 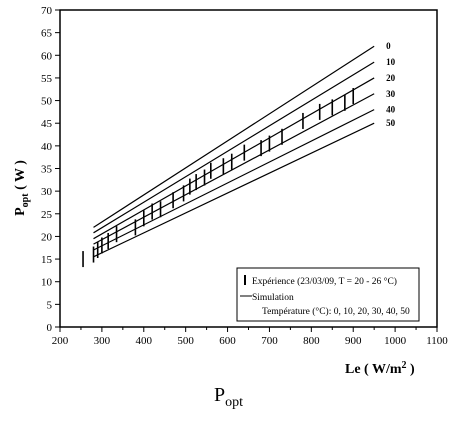 What do you see at coordinates (47, 237) in the screenshot?
I see `y-tick-label-20: 20` at bounding box center [47, 237].